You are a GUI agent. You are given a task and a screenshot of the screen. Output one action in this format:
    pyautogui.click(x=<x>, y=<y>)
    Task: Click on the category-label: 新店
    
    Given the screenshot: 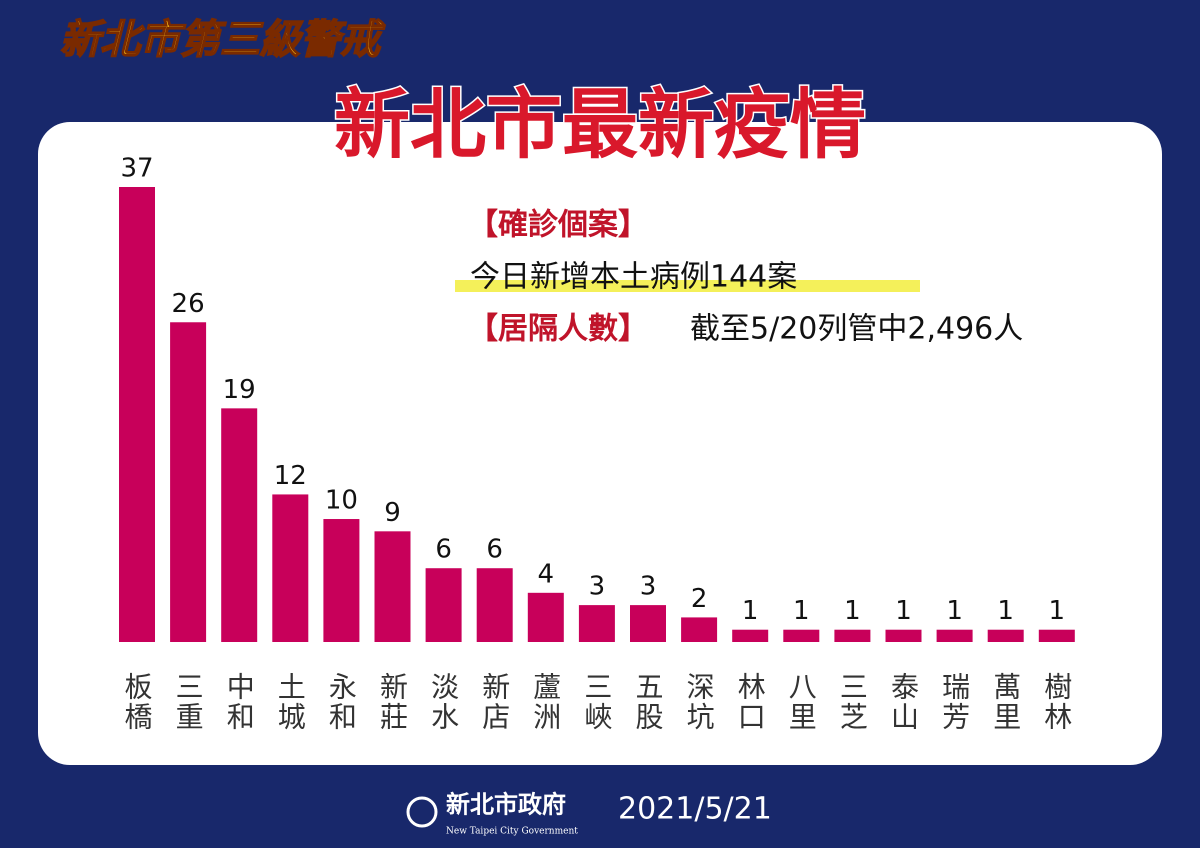 What is the action you would take?
    pyautogui.click(x=494, y=702)
    